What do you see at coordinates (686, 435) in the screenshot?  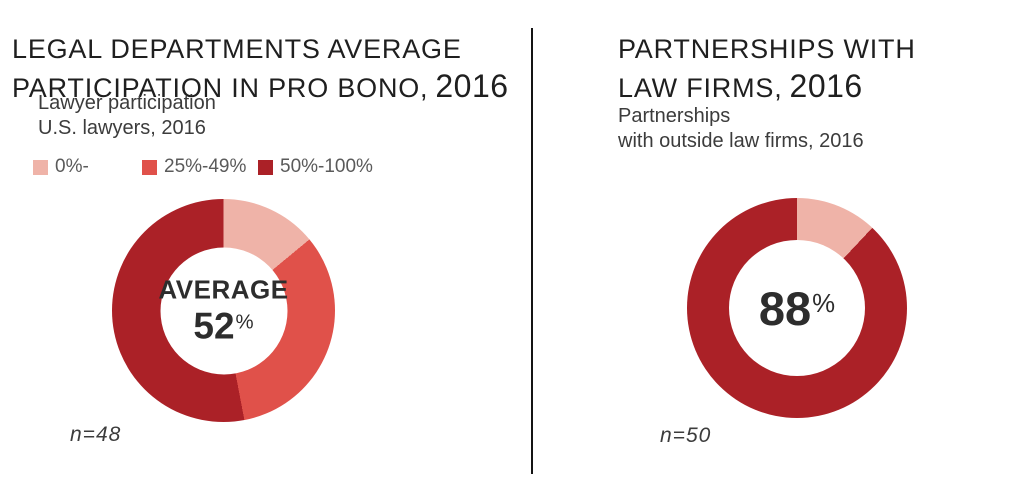 I see `right-sample-size: n=50` at bounding box center [686, 435].